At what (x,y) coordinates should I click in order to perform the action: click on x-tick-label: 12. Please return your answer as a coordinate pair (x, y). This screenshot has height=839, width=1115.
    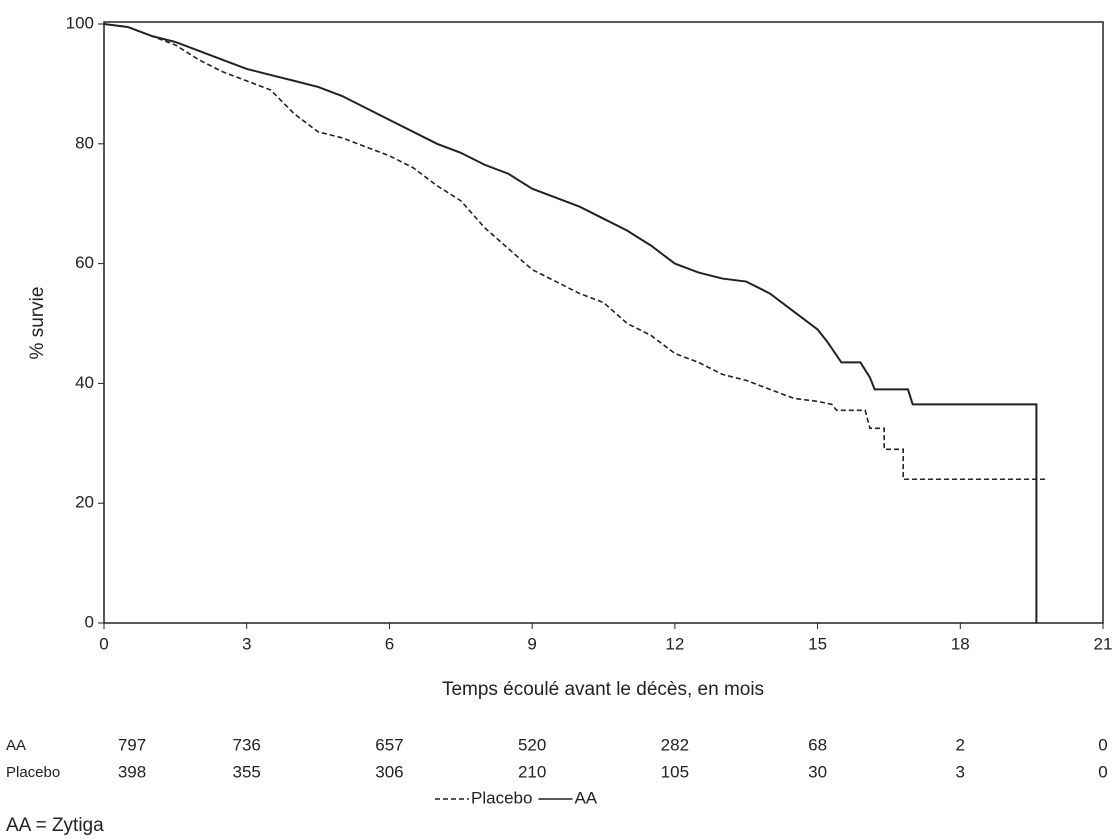
    Looking at the image, I should click on (674, 643).